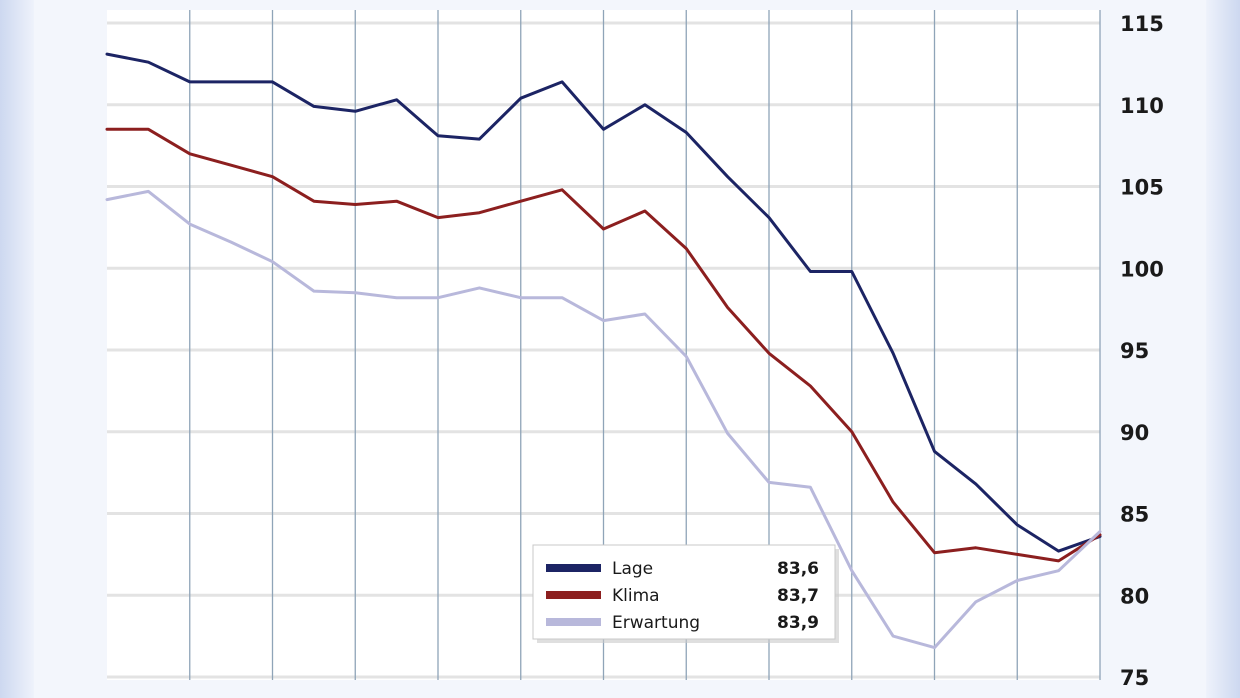 Image resolution: width=1240 pixels, height=698 pixels. What do you see at coordinates (1134, 351) in the screenshot?
I see `y-tick-label-95: 95` at bounding box center [1134, 351].